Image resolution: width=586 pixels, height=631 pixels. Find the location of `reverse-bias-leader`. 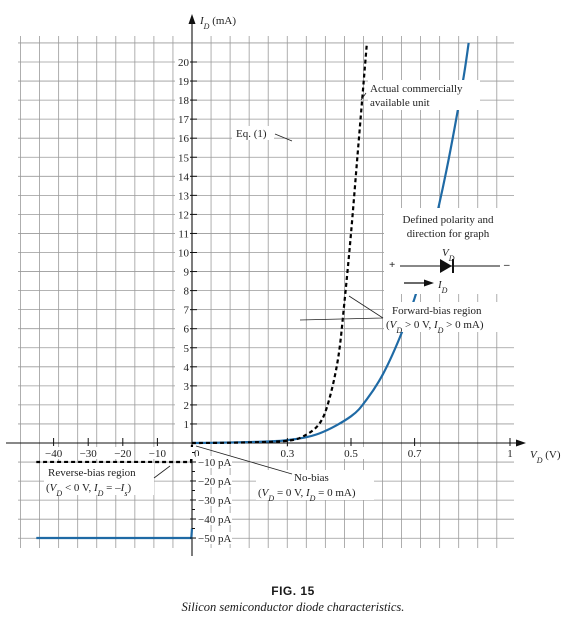

reverse-bias-leader is located at coordinates (162, 472).